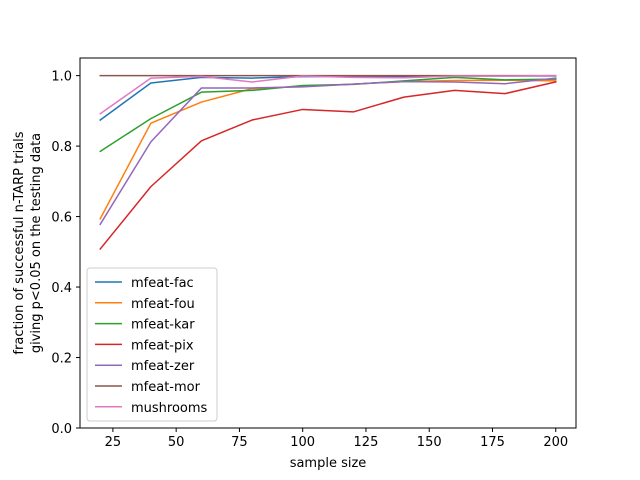  I want to click on x-axis-ticks: 25 50 75 100 125 150 175 200, so click(336, 439).